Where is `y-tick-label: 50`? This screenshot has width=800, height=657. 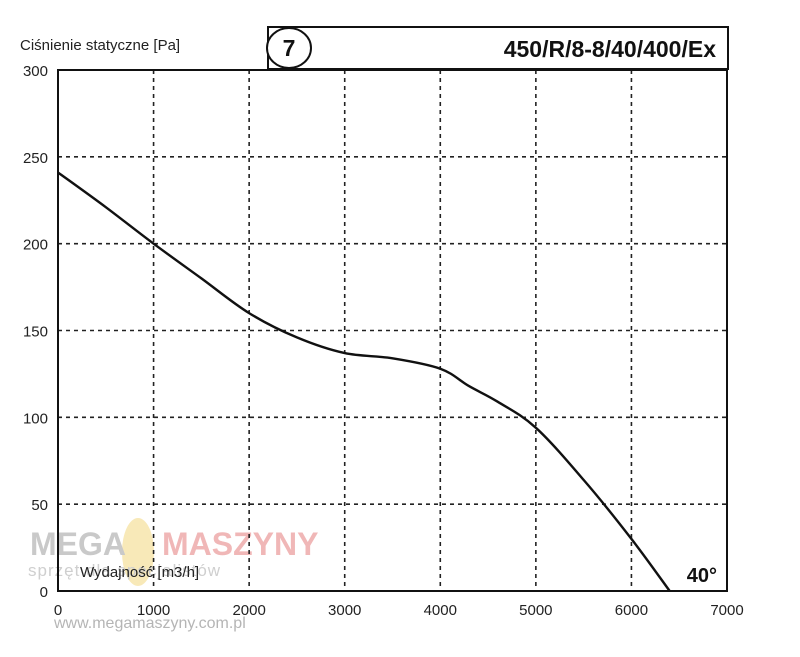 y-tick-label: 50 is located at coordinates (39, 505).